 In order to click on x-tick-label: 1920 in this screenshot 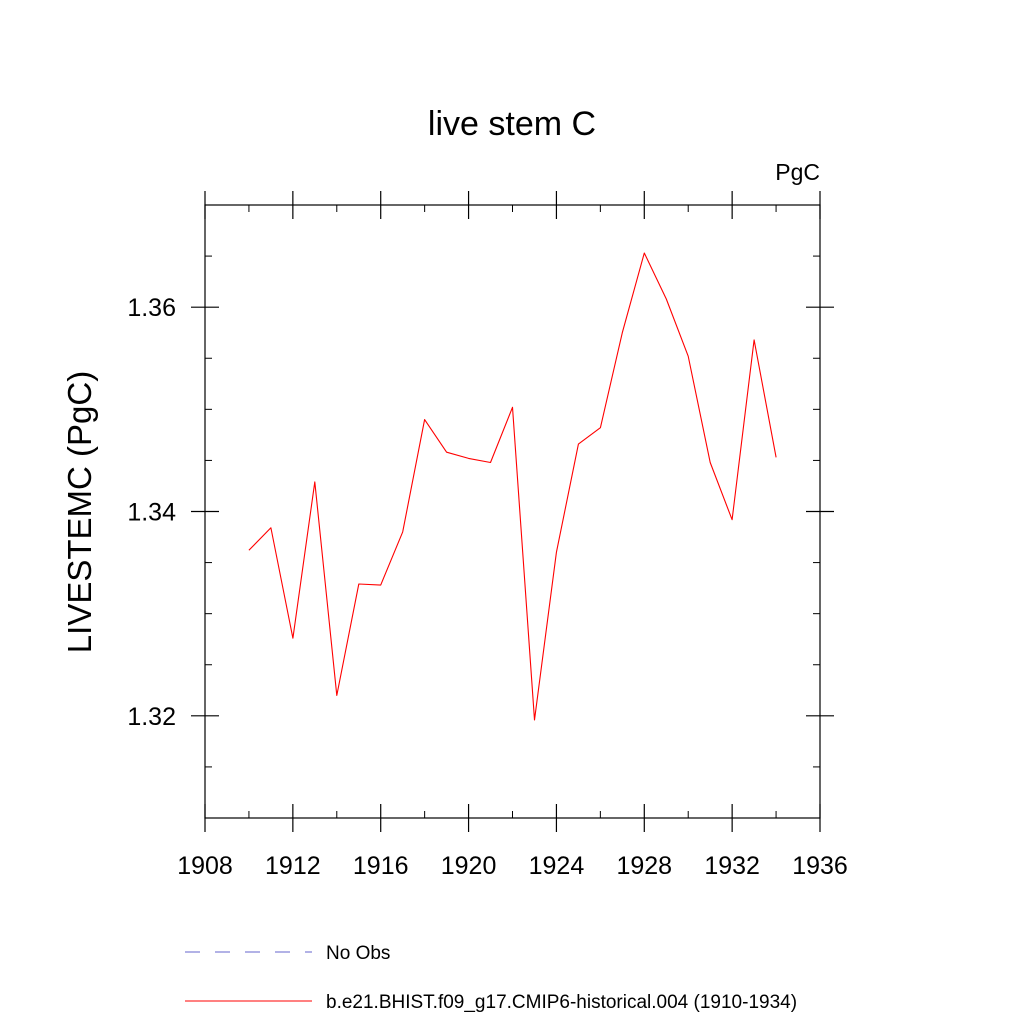, I will do `click(469, 866)`.